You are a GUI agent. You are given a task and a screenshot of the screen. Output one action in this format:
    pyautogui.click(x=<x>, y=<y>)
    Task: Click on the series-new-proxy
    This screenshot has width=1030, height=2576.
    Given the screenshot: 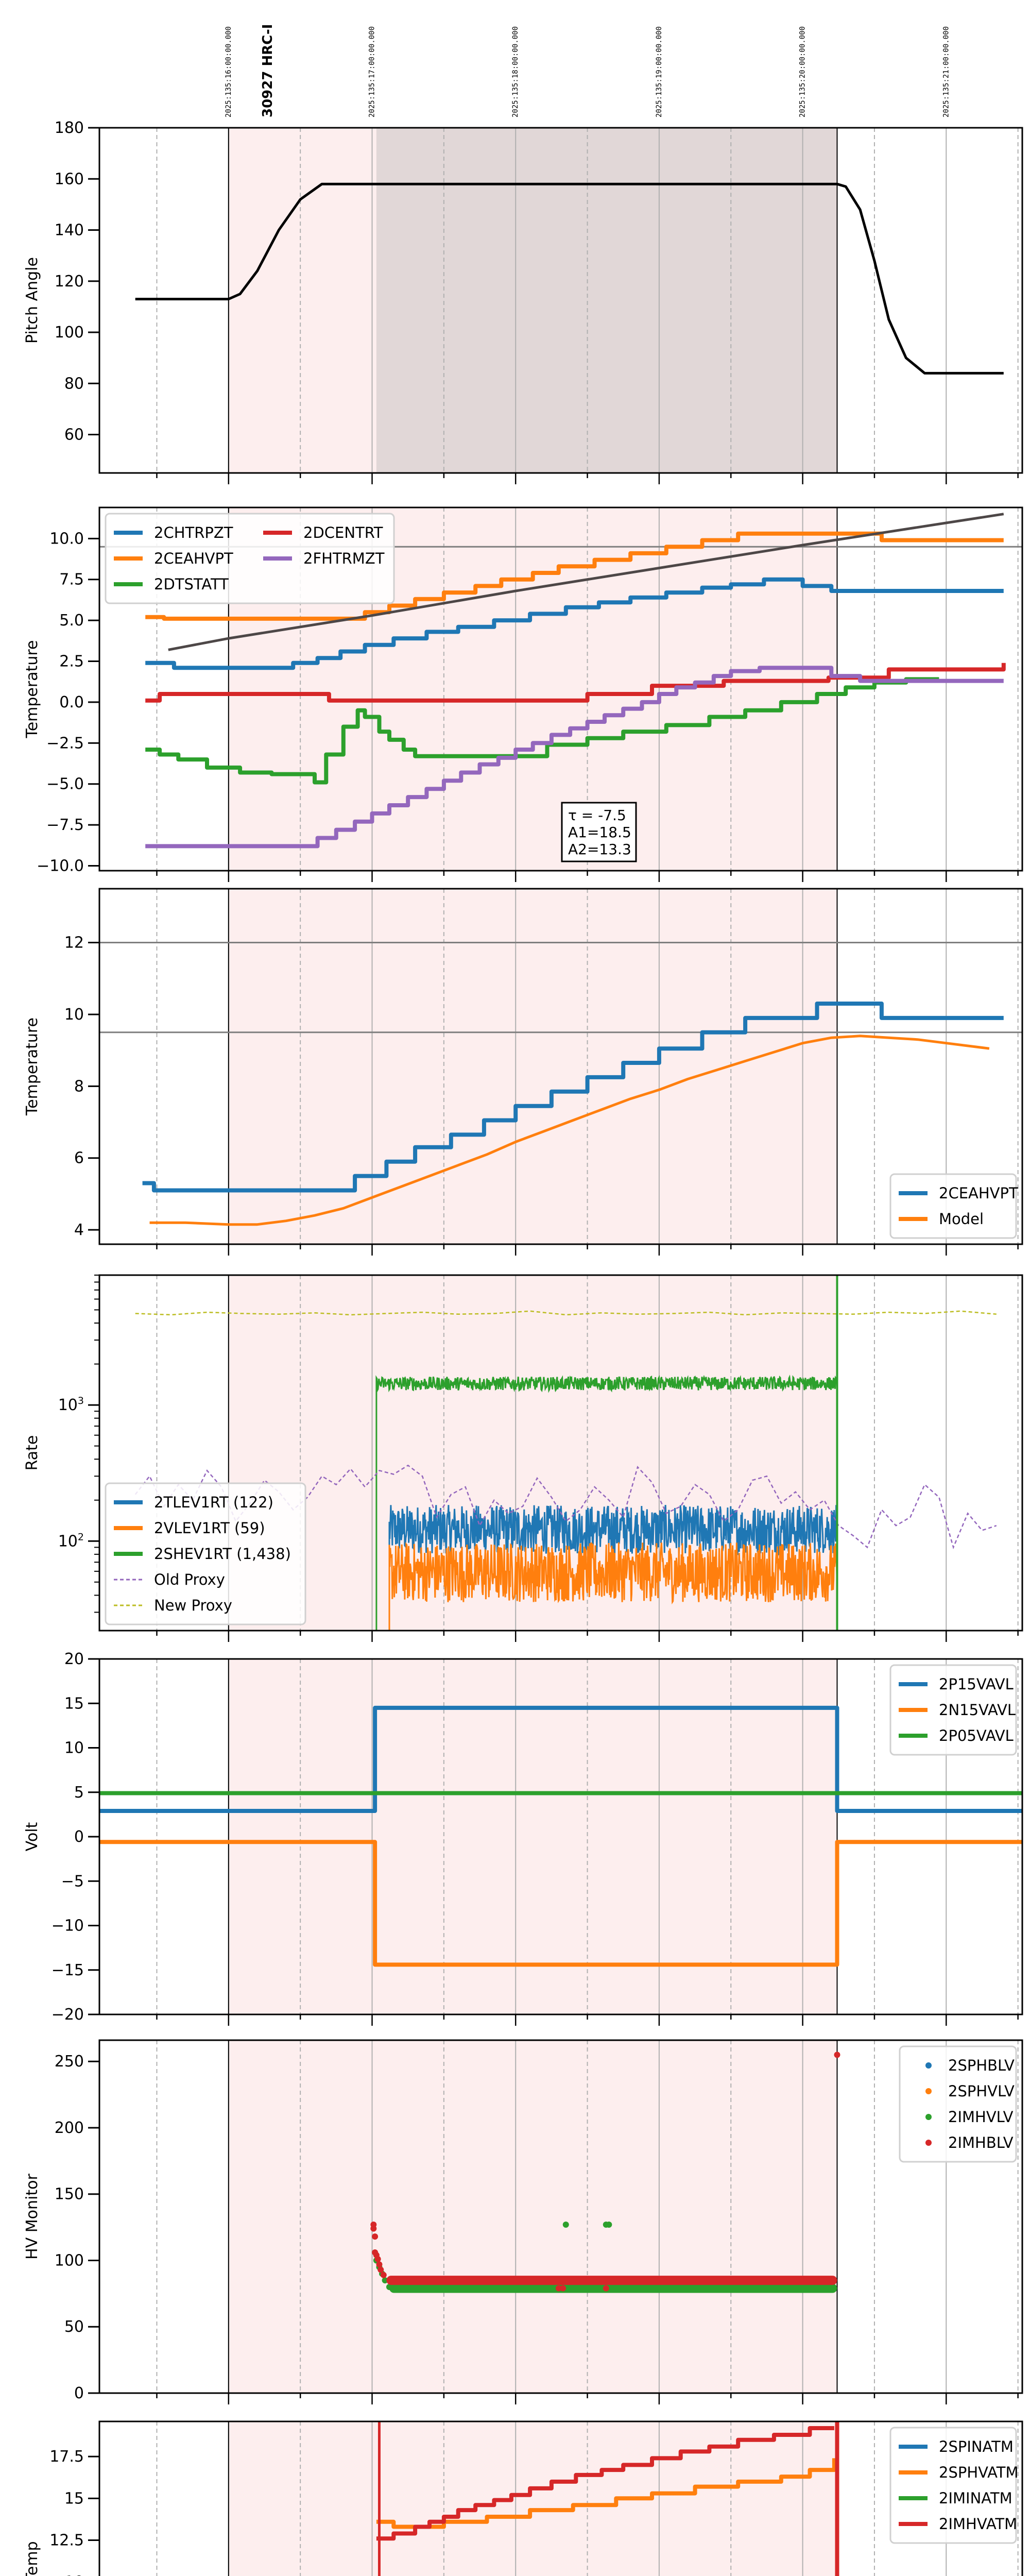 What is the action you would take?
    pyautogui.click(x=566, y=1313)
    